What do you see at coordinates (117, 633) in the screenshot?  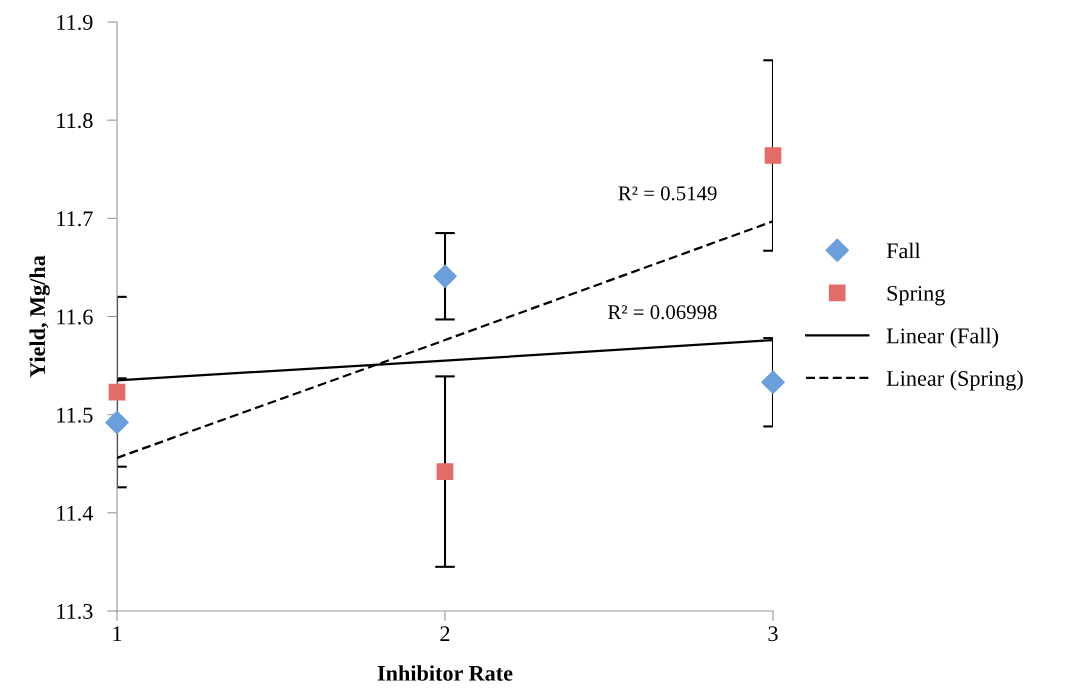 I see `x-tick-label: 1` at bounding box center [117, 633].